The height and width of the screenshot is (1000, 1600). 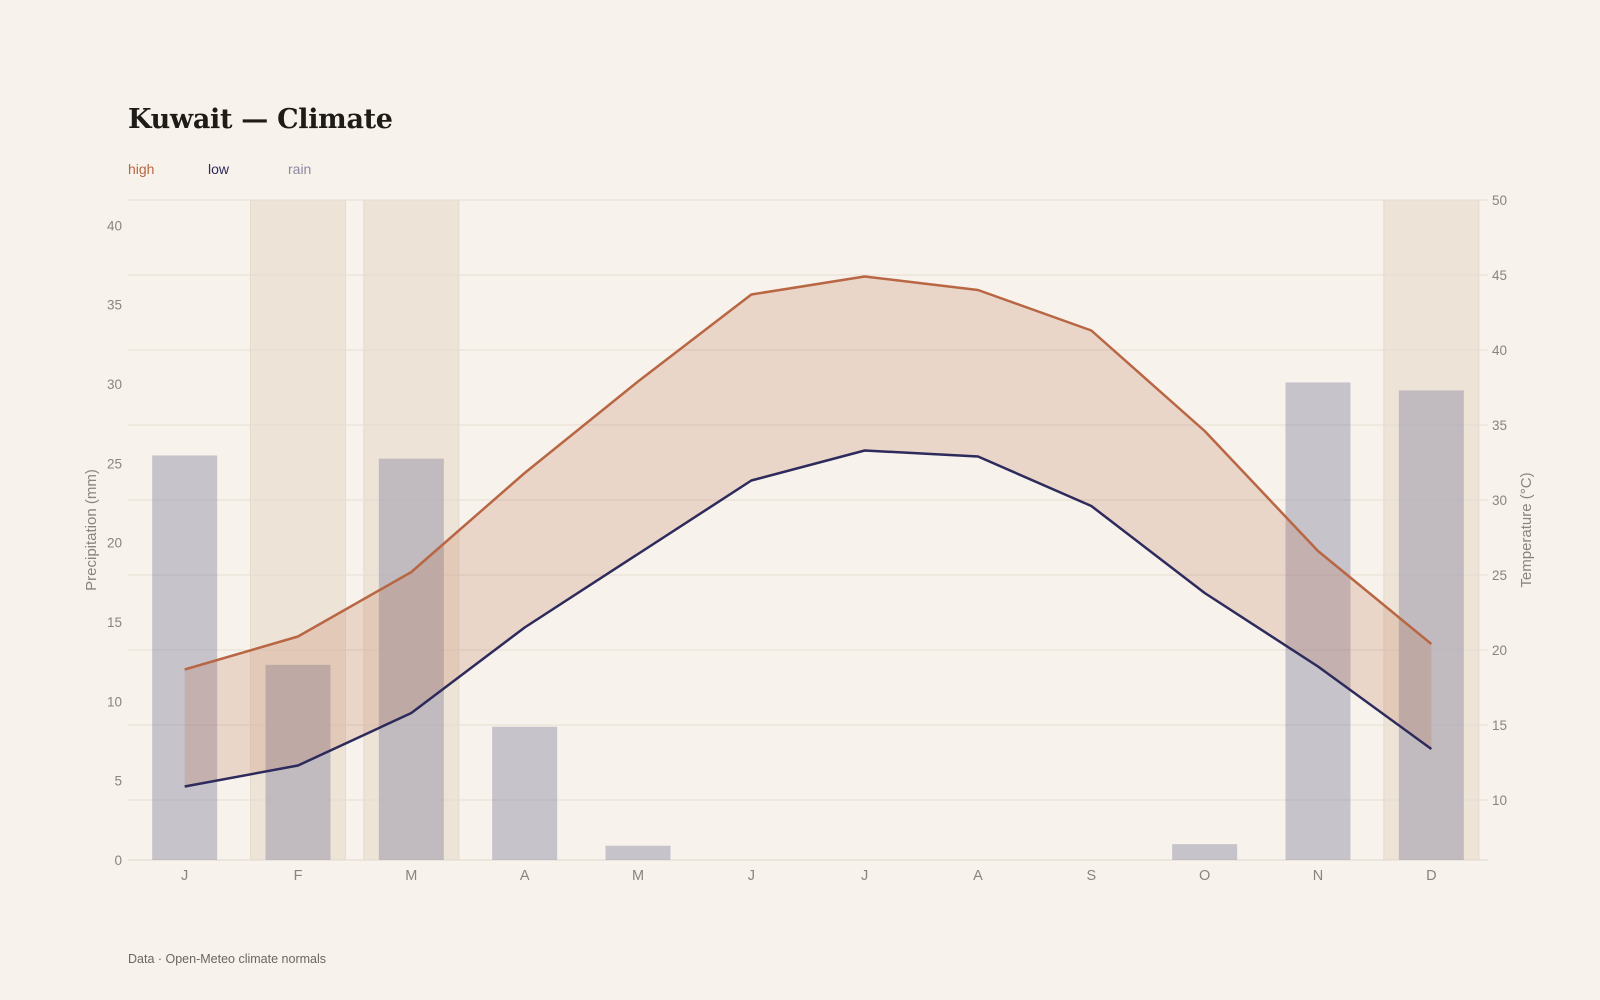 What do you see at coordinates (1499, 800) in the screenshot?
I see `right-tick-label: 10` at bounding box center [1499, 800].